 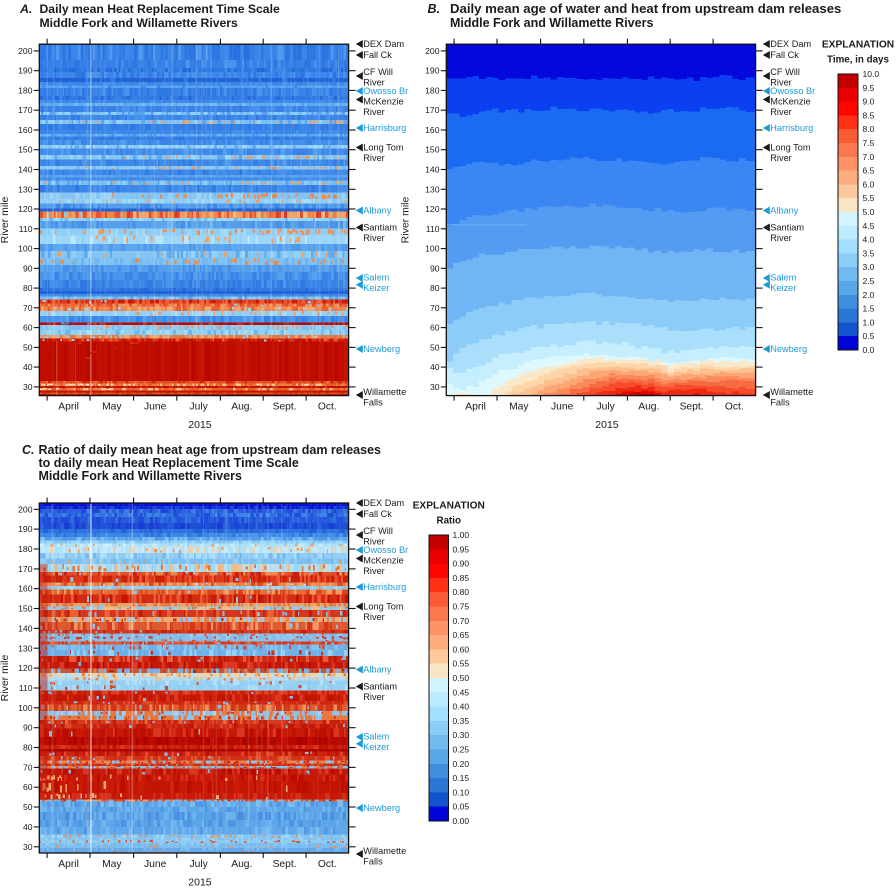 What do you see at coordinates (26, 229) in the screenshot?
I see `svg-text: 110` at bounding box center [26, 229].